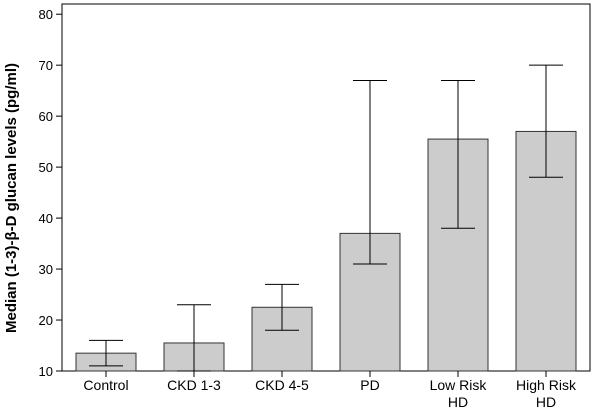  I want to click on y-tick-label: 50, so click(46, 167).